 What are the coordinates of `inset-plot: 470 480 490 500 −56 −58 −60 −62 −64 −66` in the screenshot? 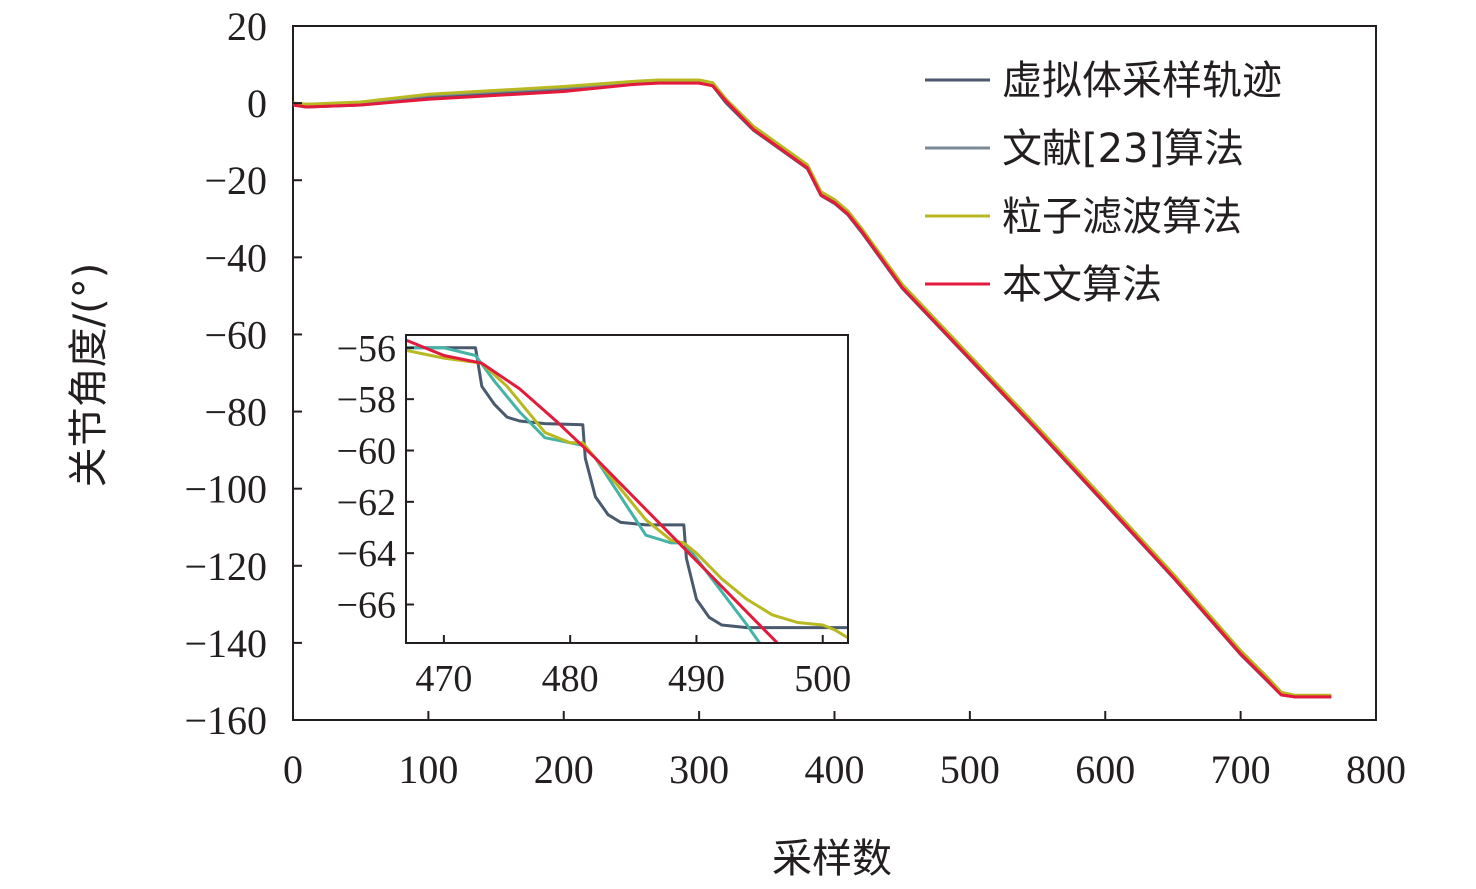 It's located at (594, 514).